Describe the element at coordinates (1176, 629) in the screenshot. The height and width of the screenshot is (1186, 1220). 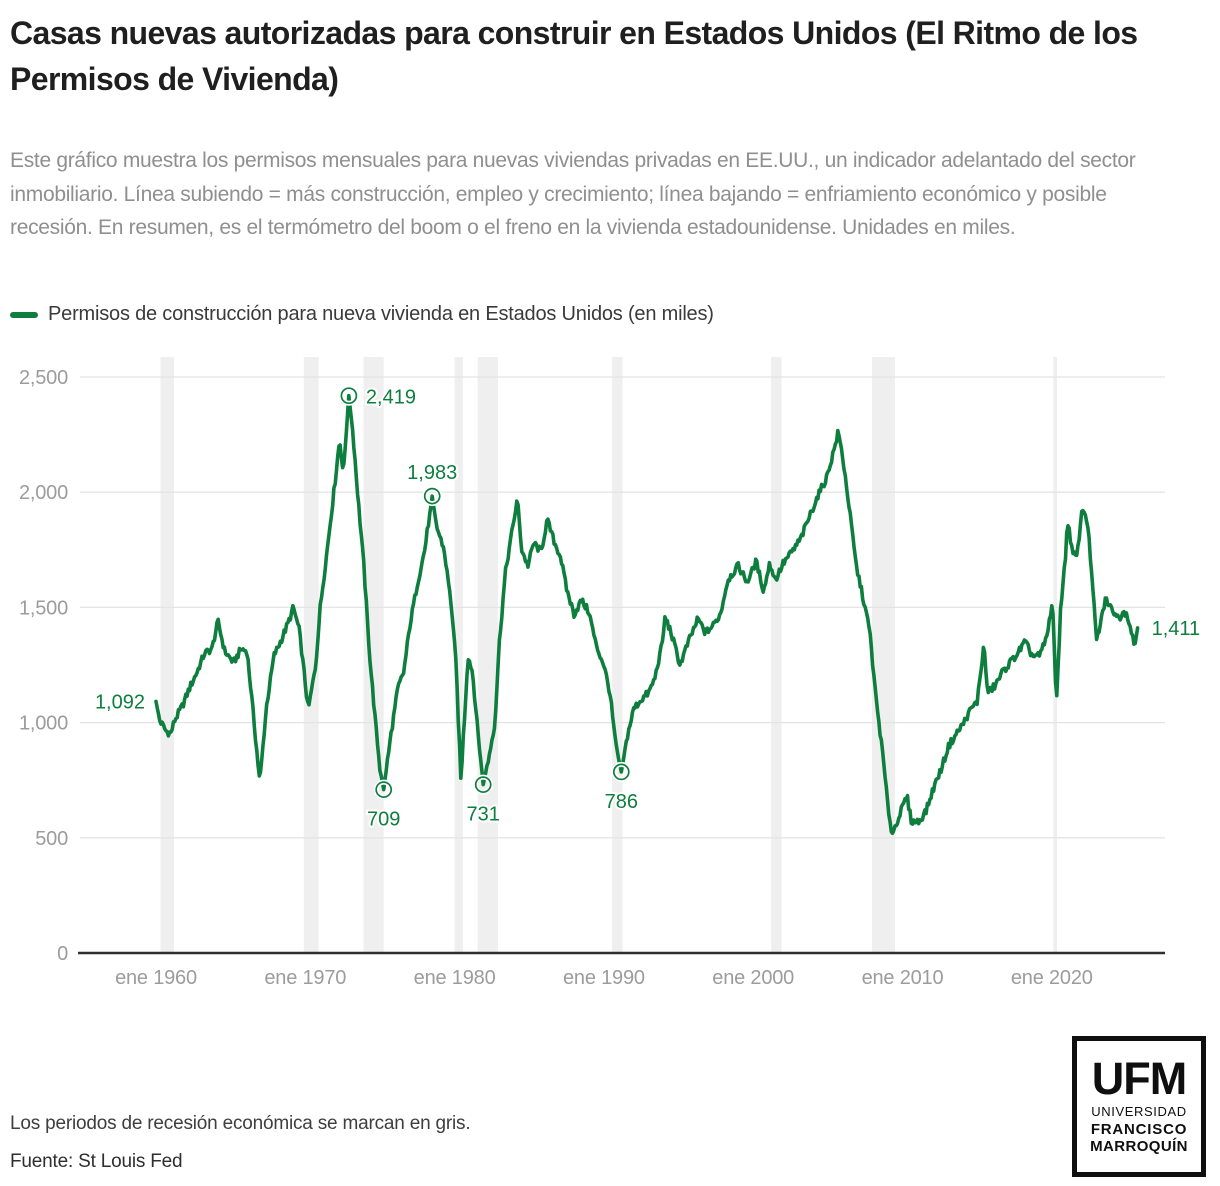
I see `annotation-label: 1,411` at that location.